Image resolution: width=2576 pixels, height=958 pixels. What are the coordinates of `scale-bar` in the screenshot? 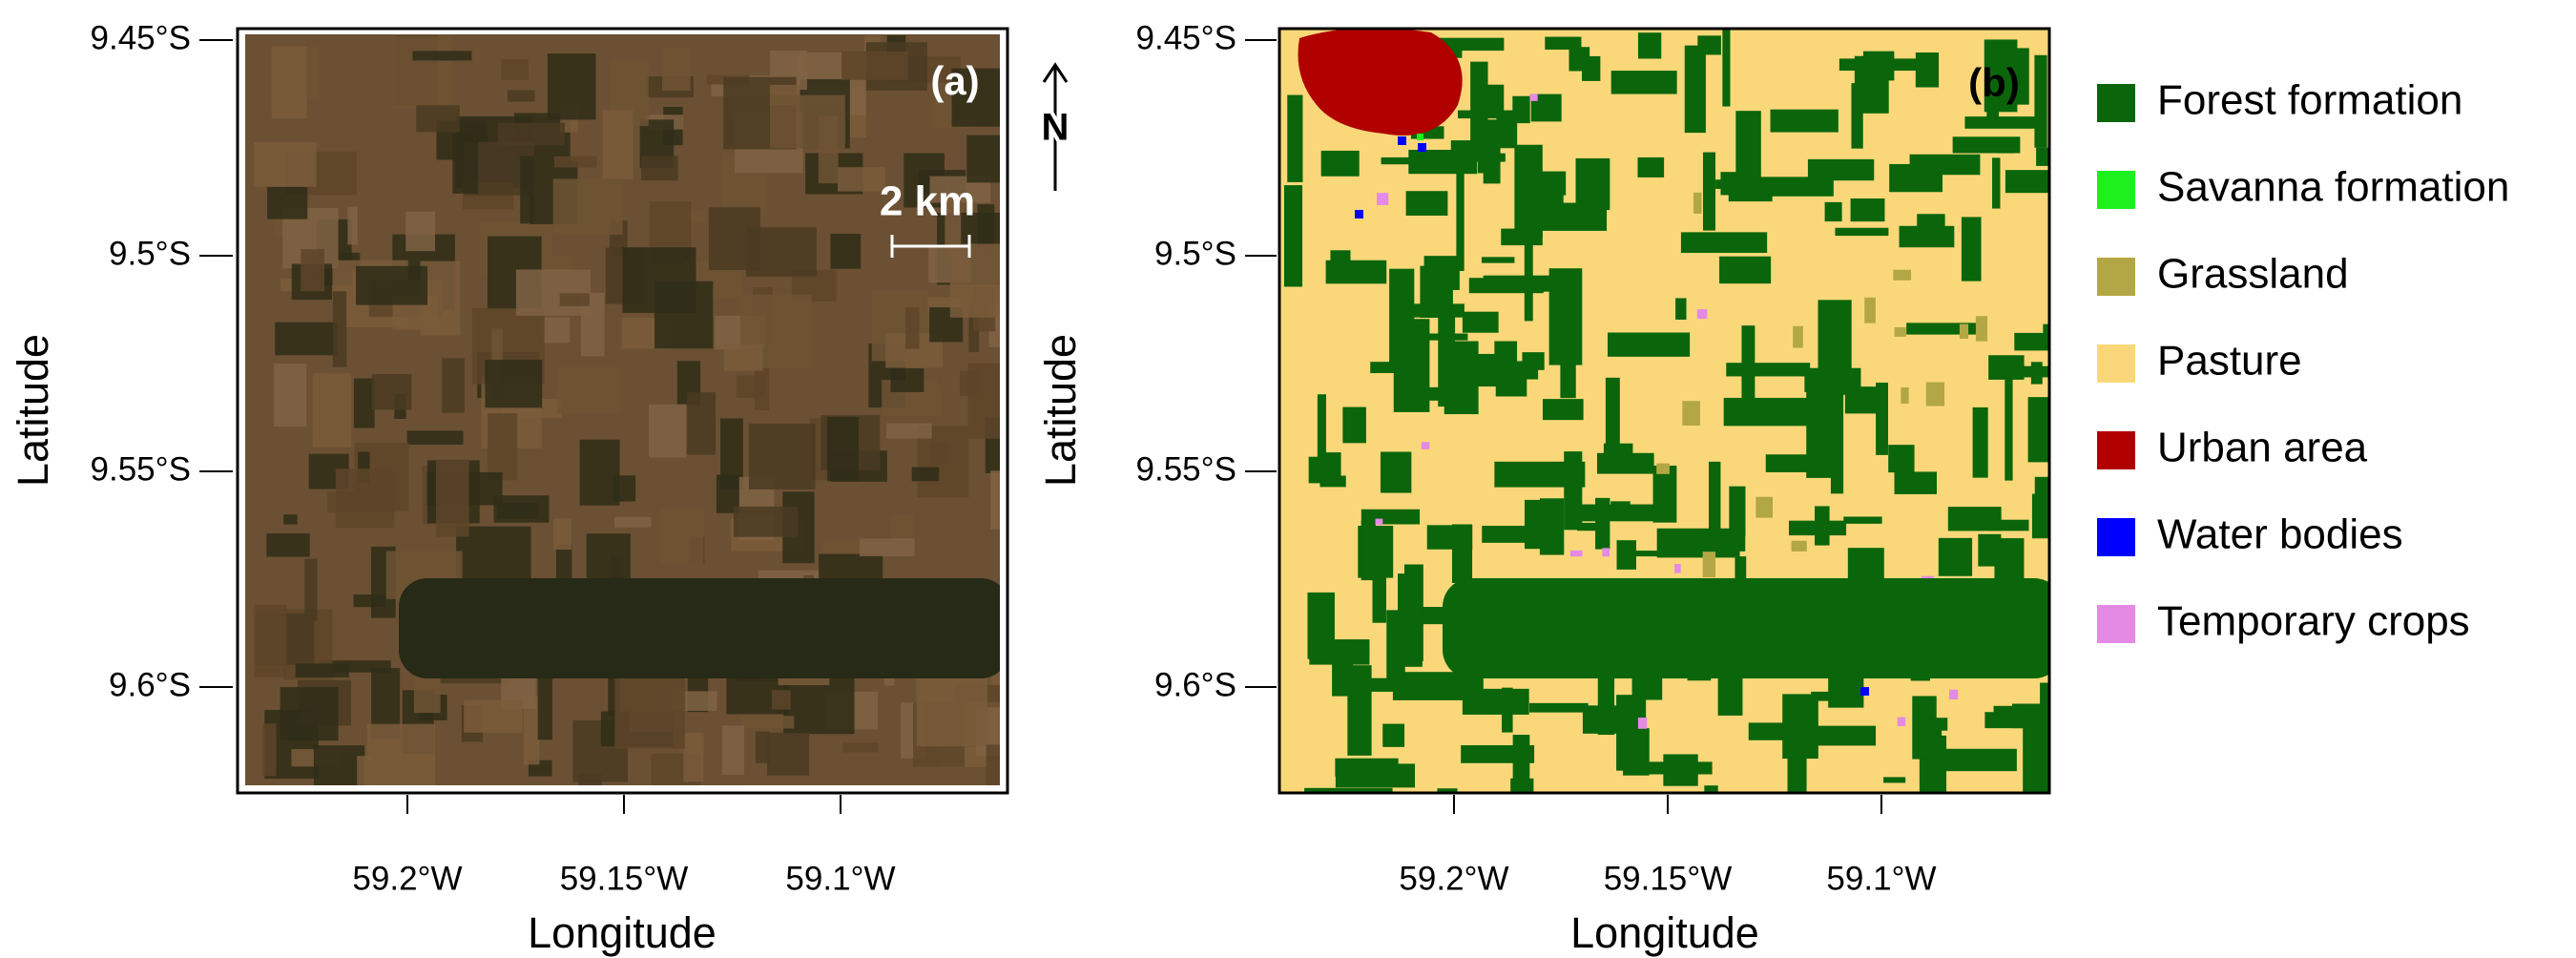 It's located at (930, 246).